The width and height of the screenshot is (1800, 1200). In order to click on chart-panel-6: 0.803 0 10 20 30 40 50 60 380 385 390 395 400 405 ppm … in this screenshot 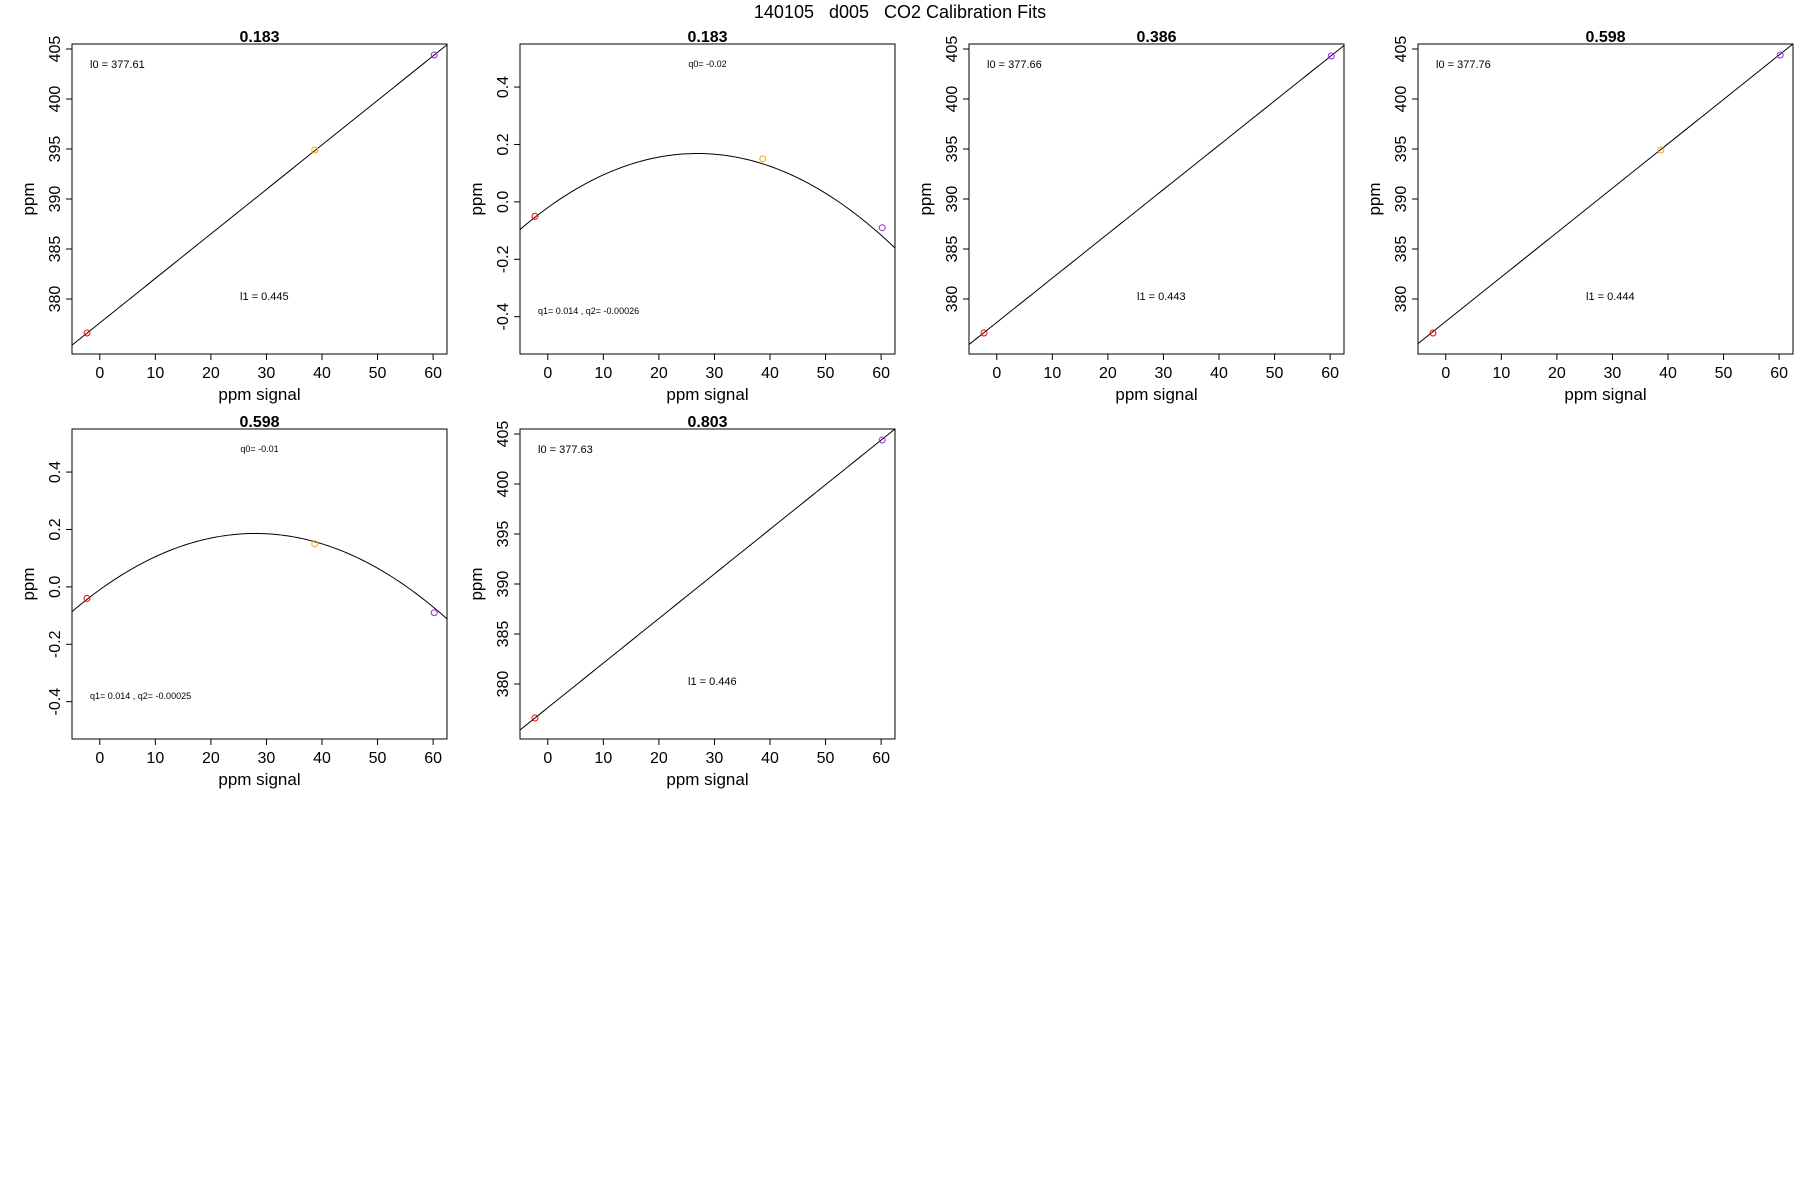, I will do `click(681, 601)`.